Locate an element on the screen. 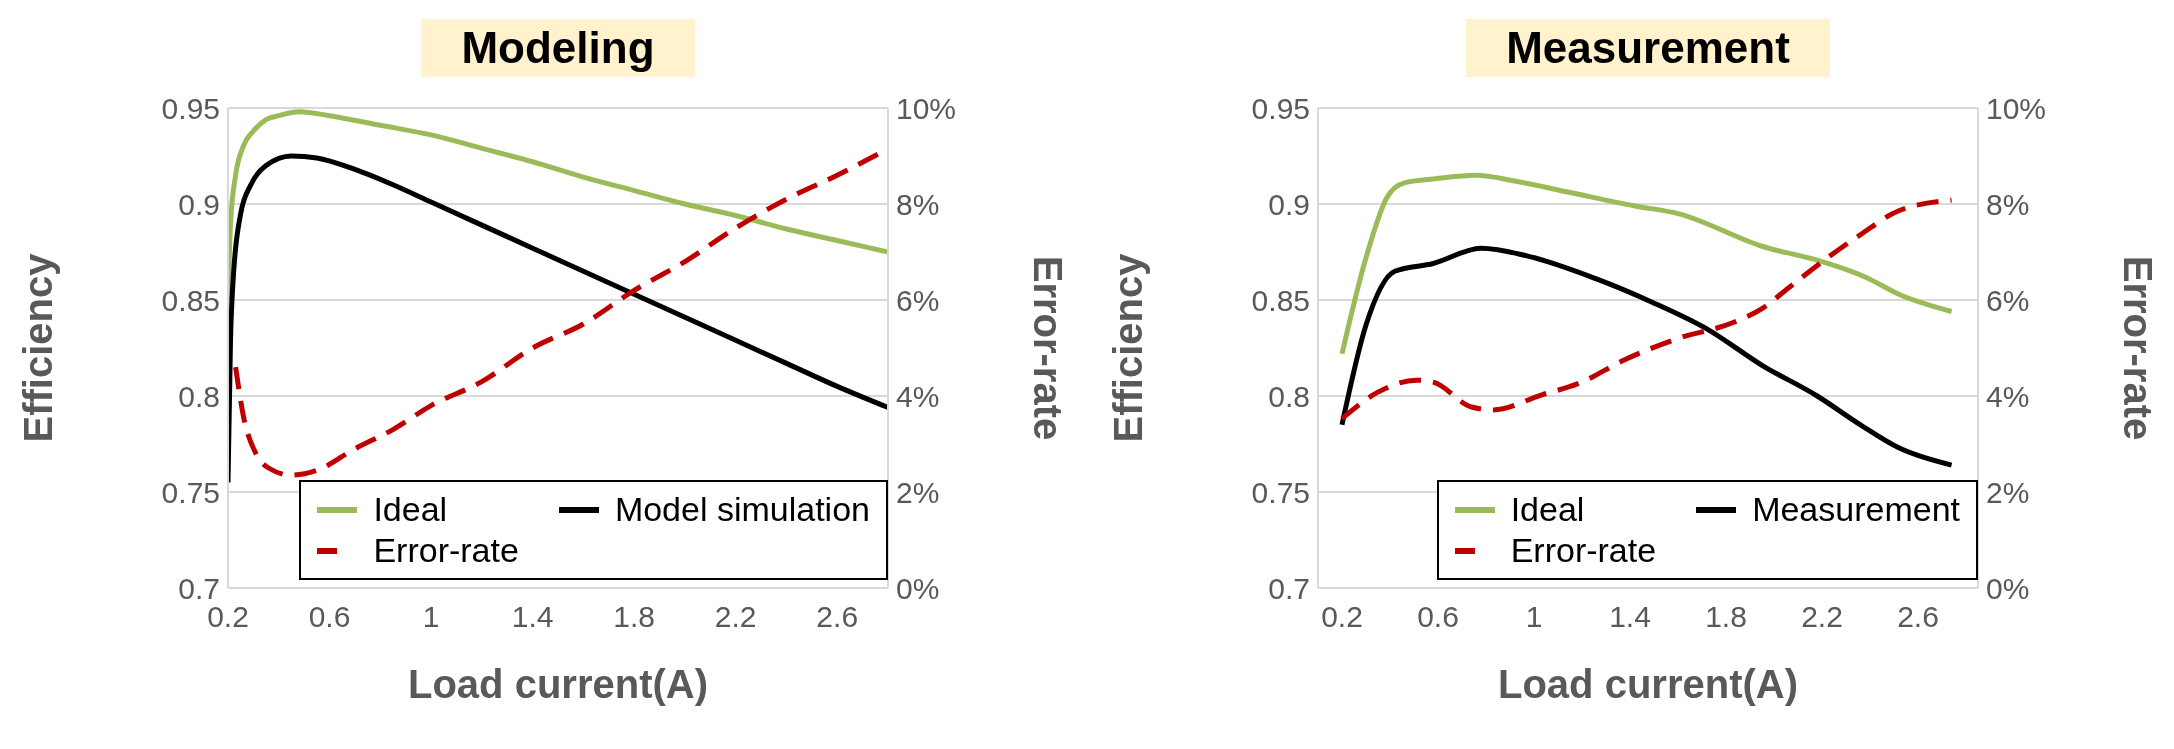  legend-label: Measurement is located at coordinates (1856, 509).